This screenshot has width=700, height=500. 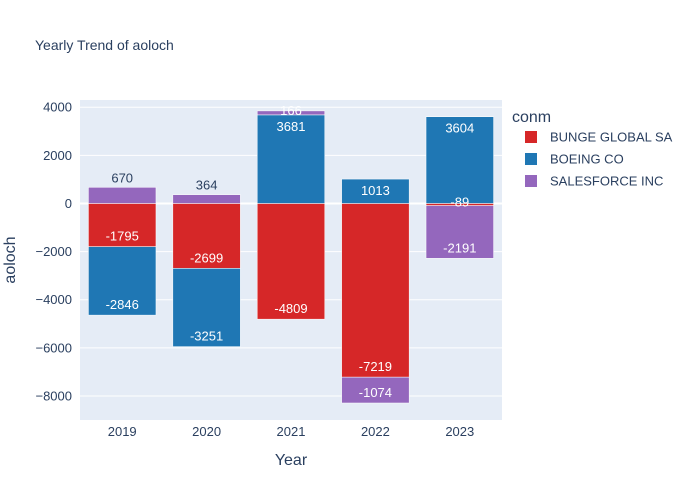 I want to click on x-axis-title: Year, so click(x=291, y=460).